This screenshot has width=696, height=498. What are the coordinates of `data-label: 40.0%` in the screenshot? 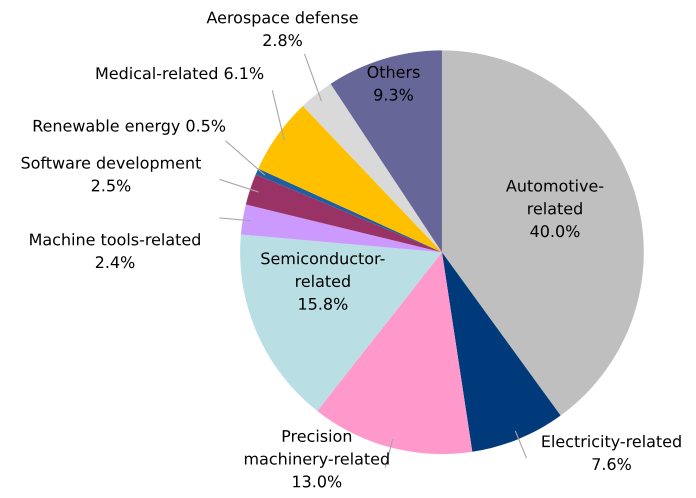 It's located at (555, 231).